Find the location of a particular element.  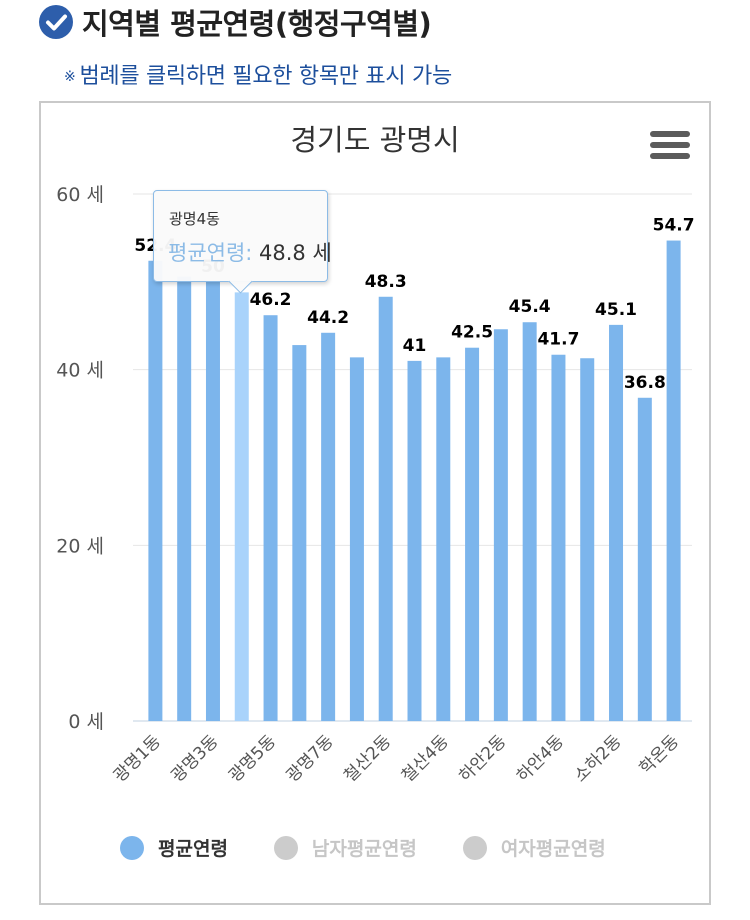

y-tick-label: 40 세 is located at coordinates (80, 371).